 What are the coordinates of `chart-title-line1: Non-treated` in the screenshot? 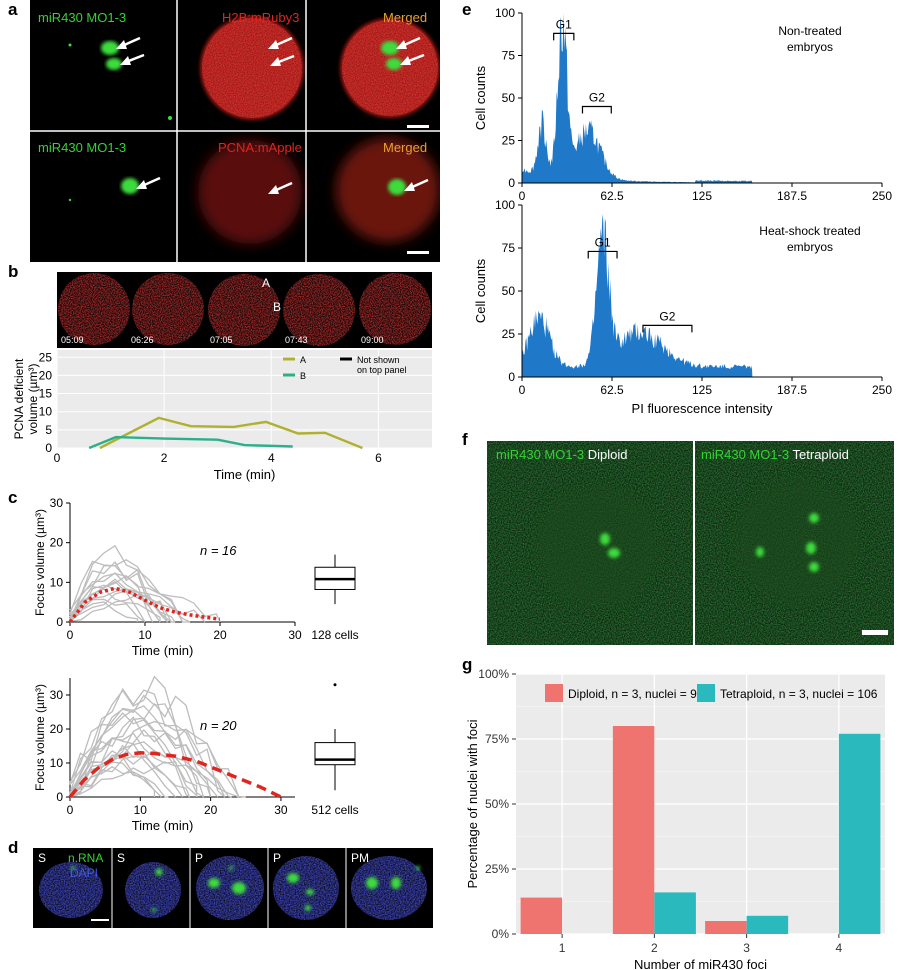 It's located at (809, 31).